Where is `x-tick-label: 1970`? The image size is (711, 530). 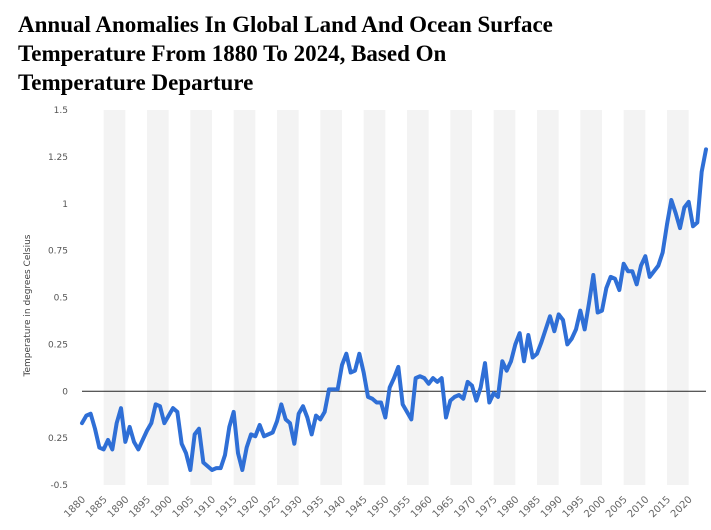 x-tick-label: 1970 is located at coordinates (465, 507).